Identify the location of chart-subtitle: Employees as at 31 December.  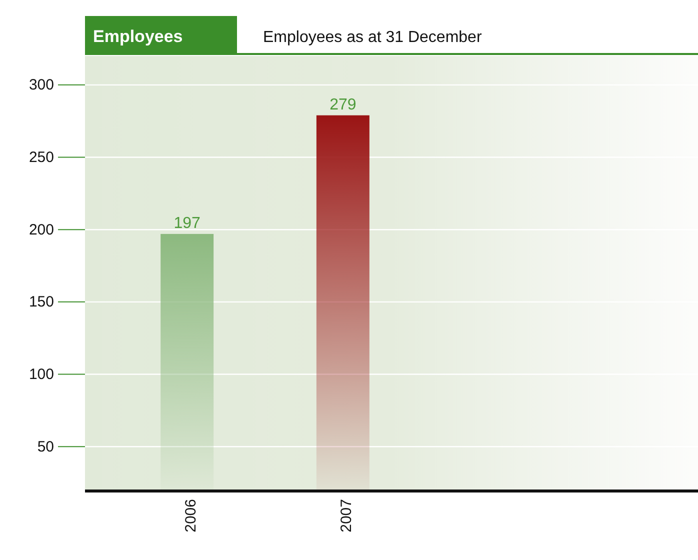
(372, 37).